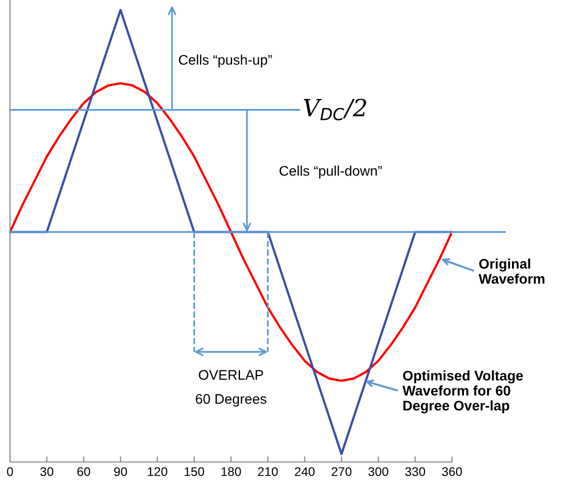  I want to click on x-tick-label: 30, so click(47, 471).